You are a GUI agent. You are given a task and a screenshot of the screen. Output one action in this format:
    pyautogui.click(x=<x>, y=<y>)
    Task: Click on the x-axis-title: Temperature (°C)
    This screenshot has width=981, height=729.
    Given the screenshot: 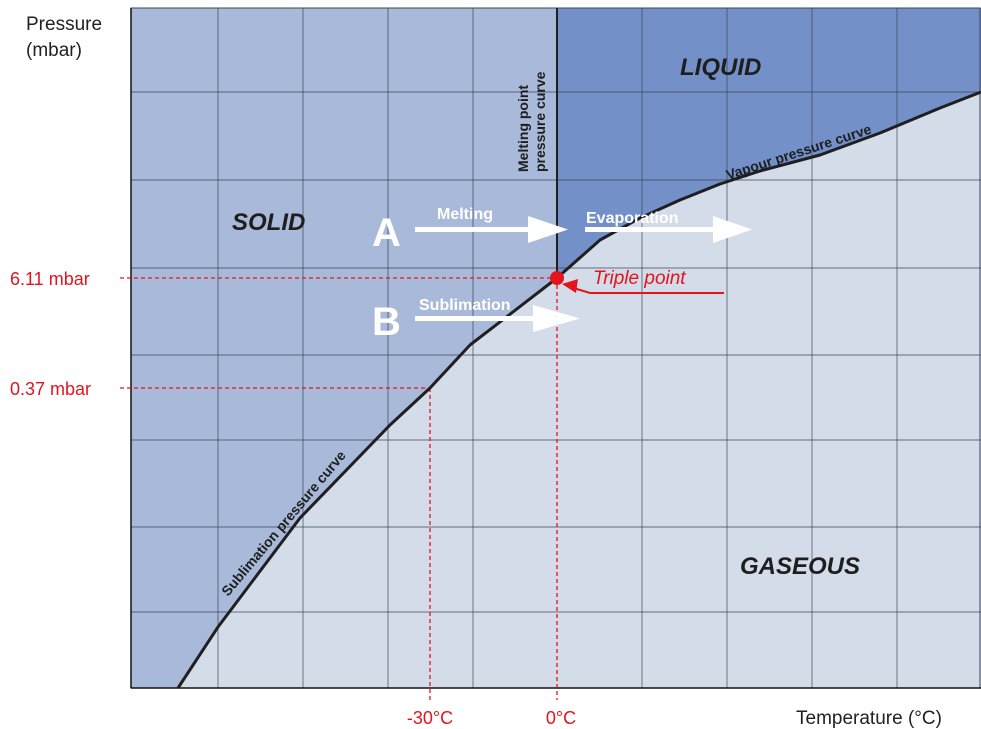 What is the action you would take?
    pyautogui.click(x=869, y=718)
    